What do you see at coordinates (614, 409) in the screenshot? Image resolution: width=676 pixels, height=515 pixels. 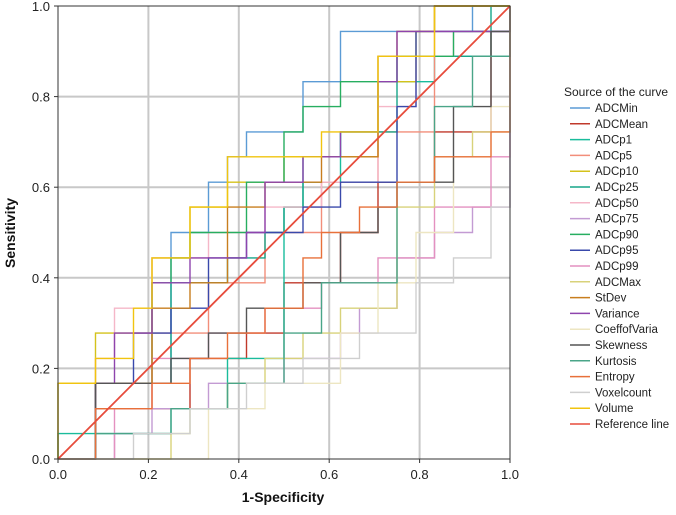 I see `legend-label-volume: Volume` at bounding box center [614, 409].